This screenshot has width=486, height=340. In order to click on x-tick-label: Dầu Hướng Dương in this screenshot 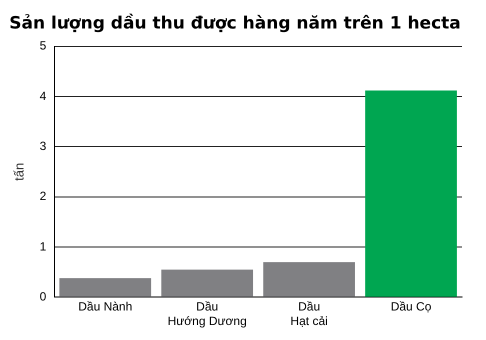, I will do `click(207, 314)`.